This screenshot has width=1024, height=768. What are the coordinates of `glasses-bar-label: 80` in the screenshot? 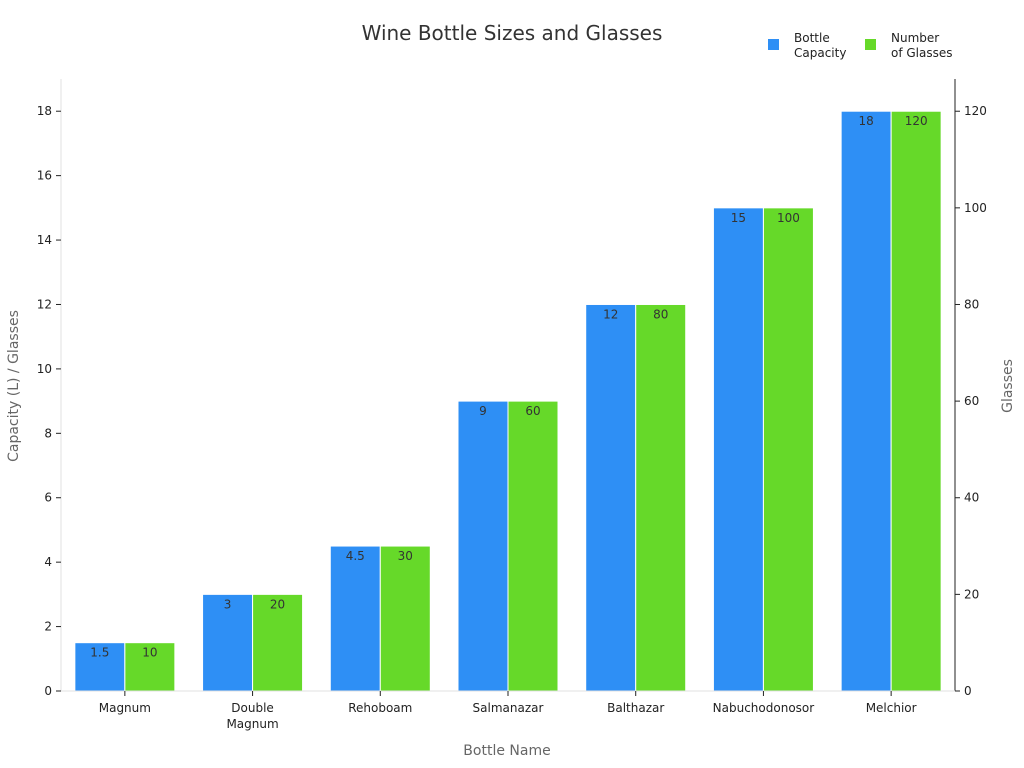 It's located at (660, 314).